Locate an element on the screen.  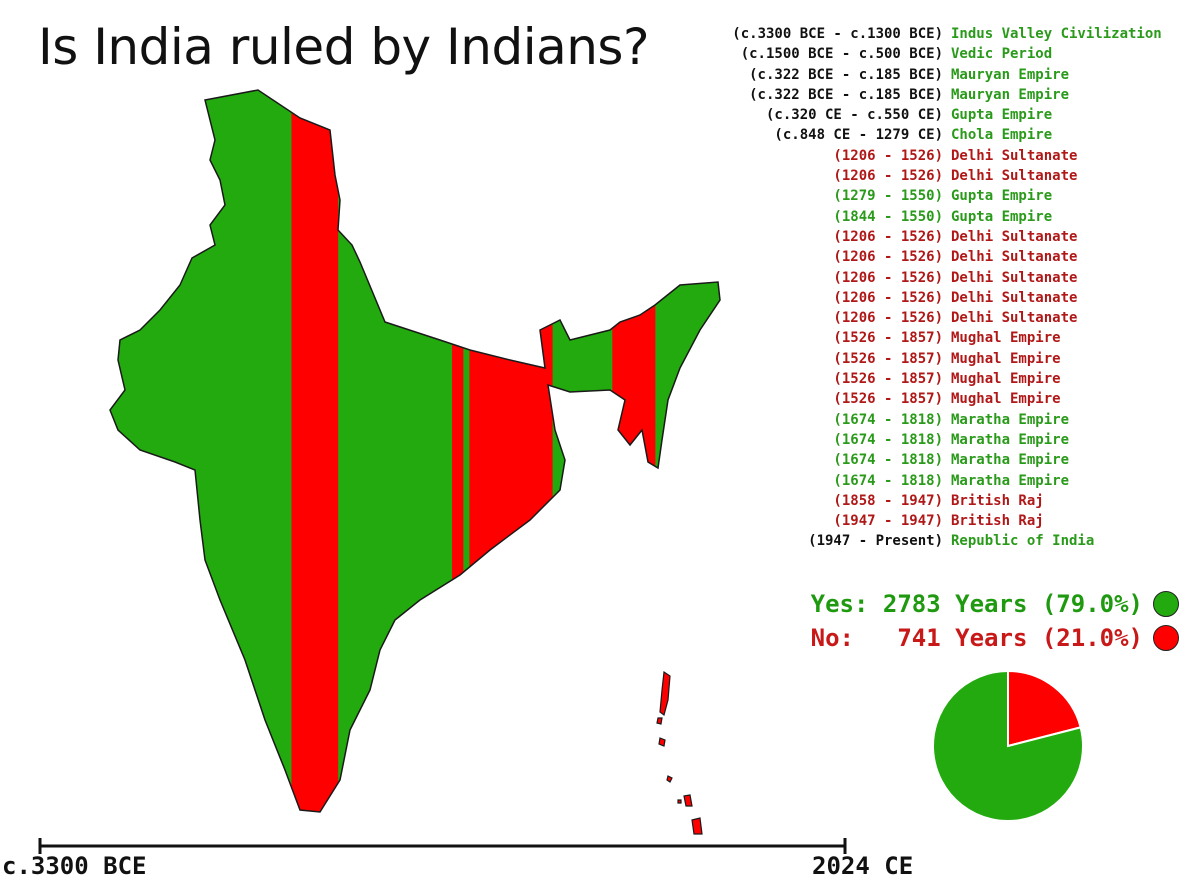
yes-color-dot is located at coordinates (1166, 604).